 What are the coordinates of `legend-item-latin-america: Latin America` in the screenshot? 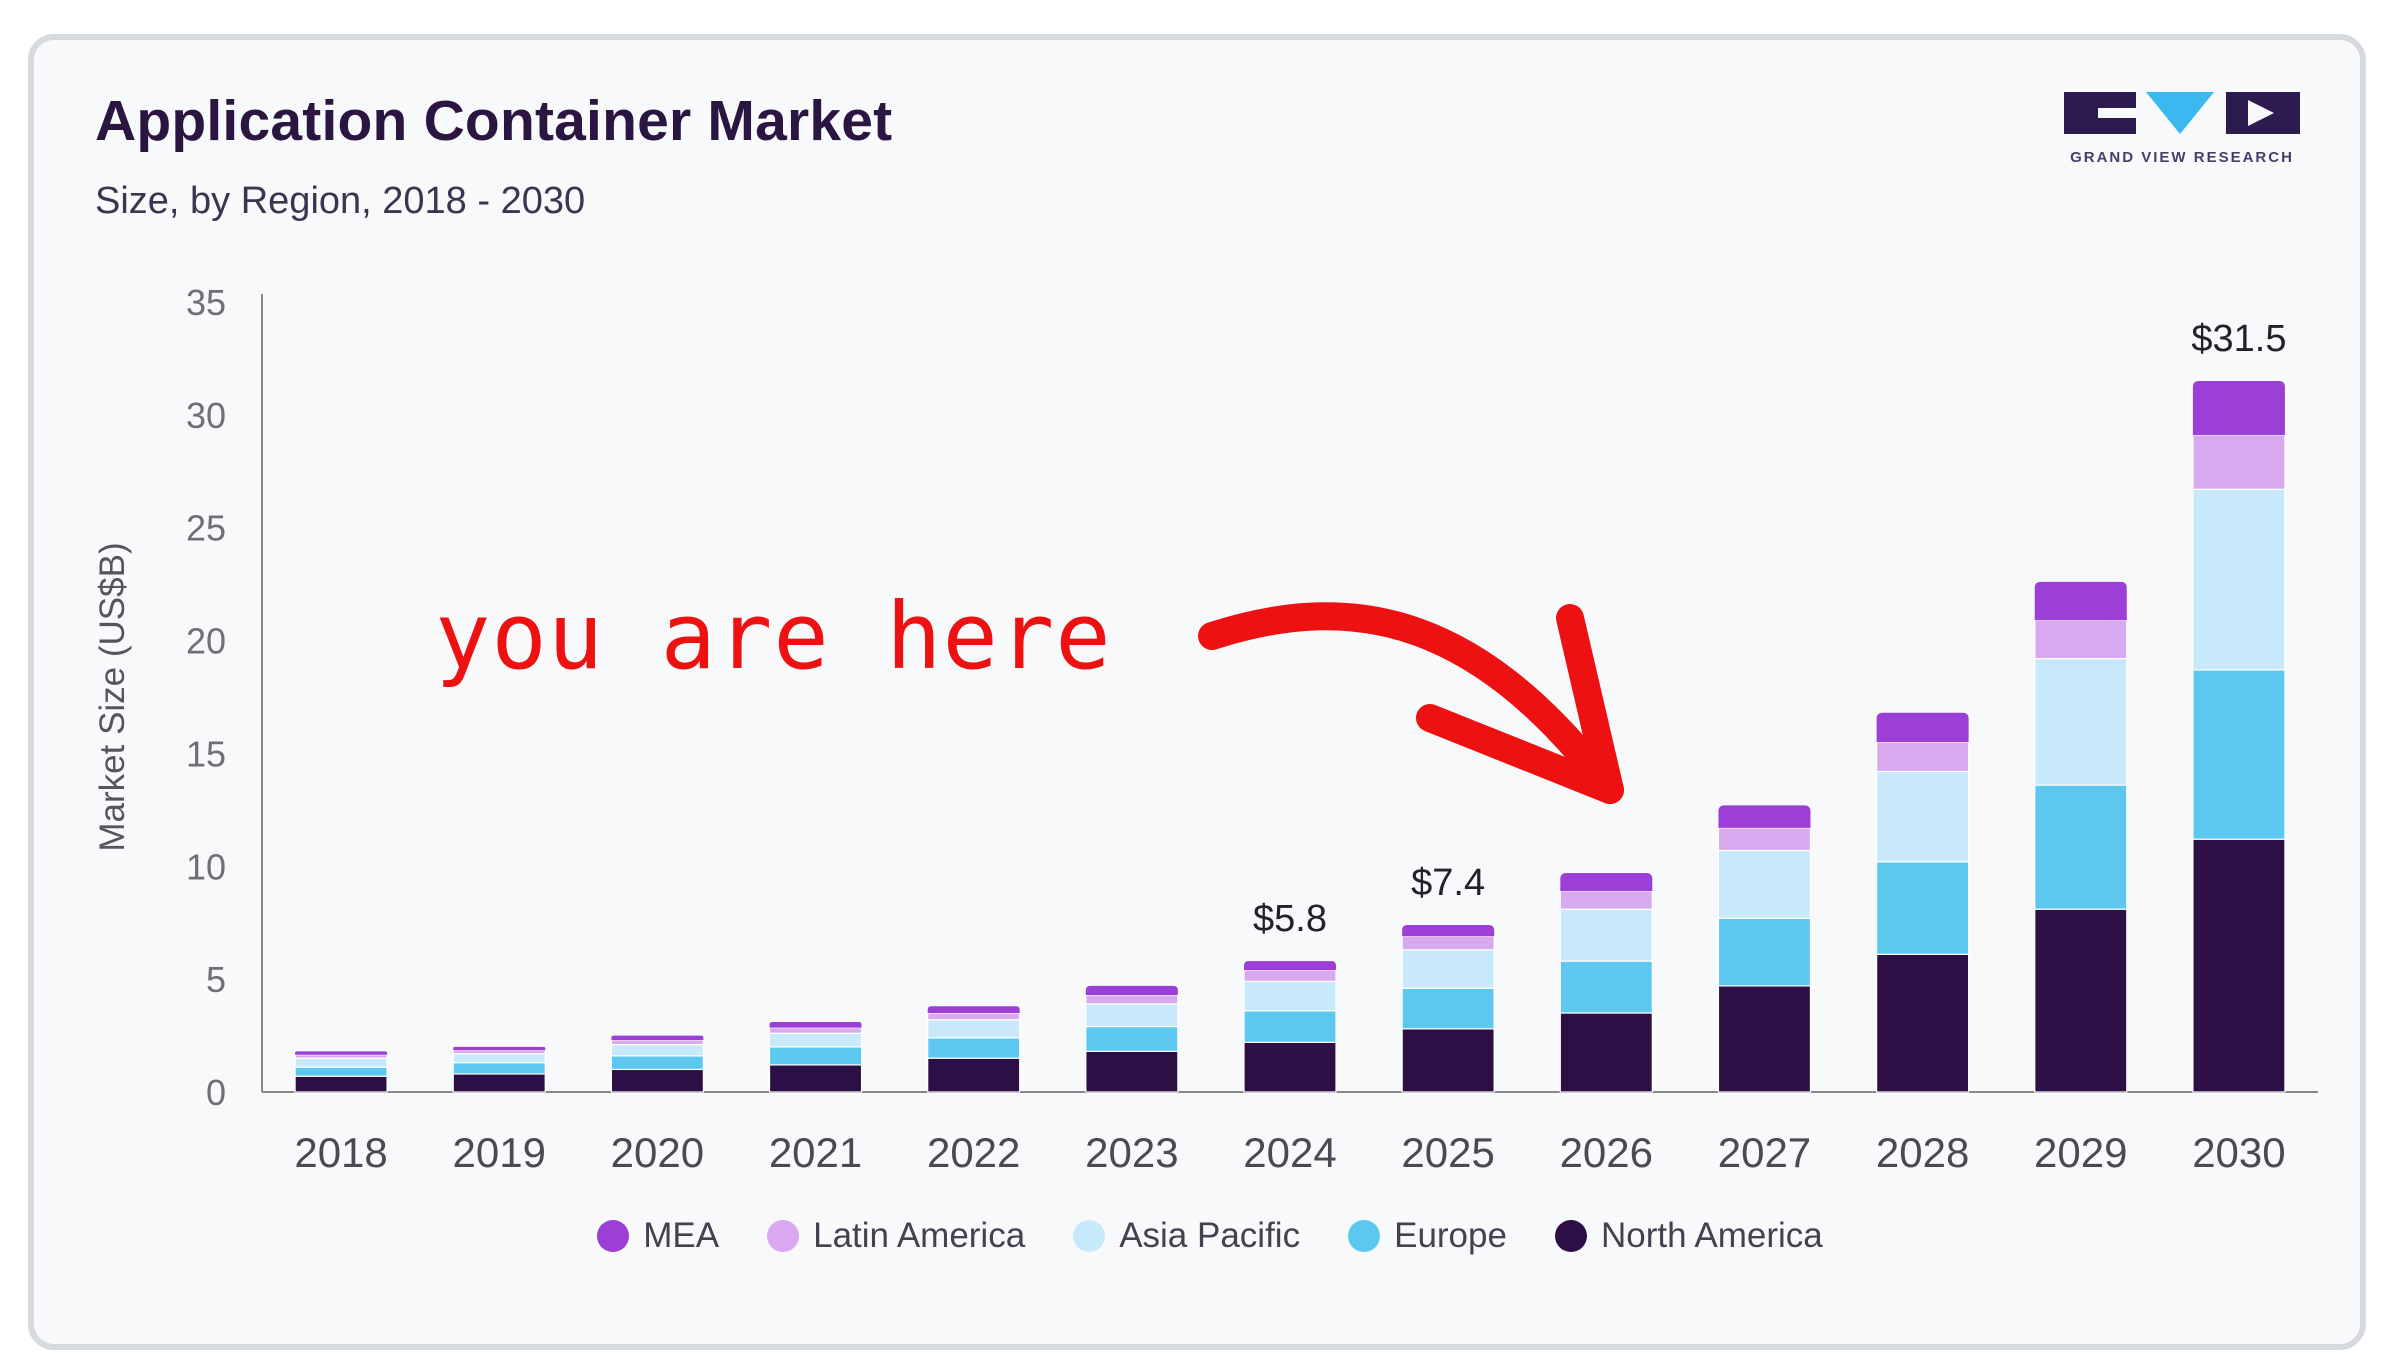 It's located at (896, 1236).